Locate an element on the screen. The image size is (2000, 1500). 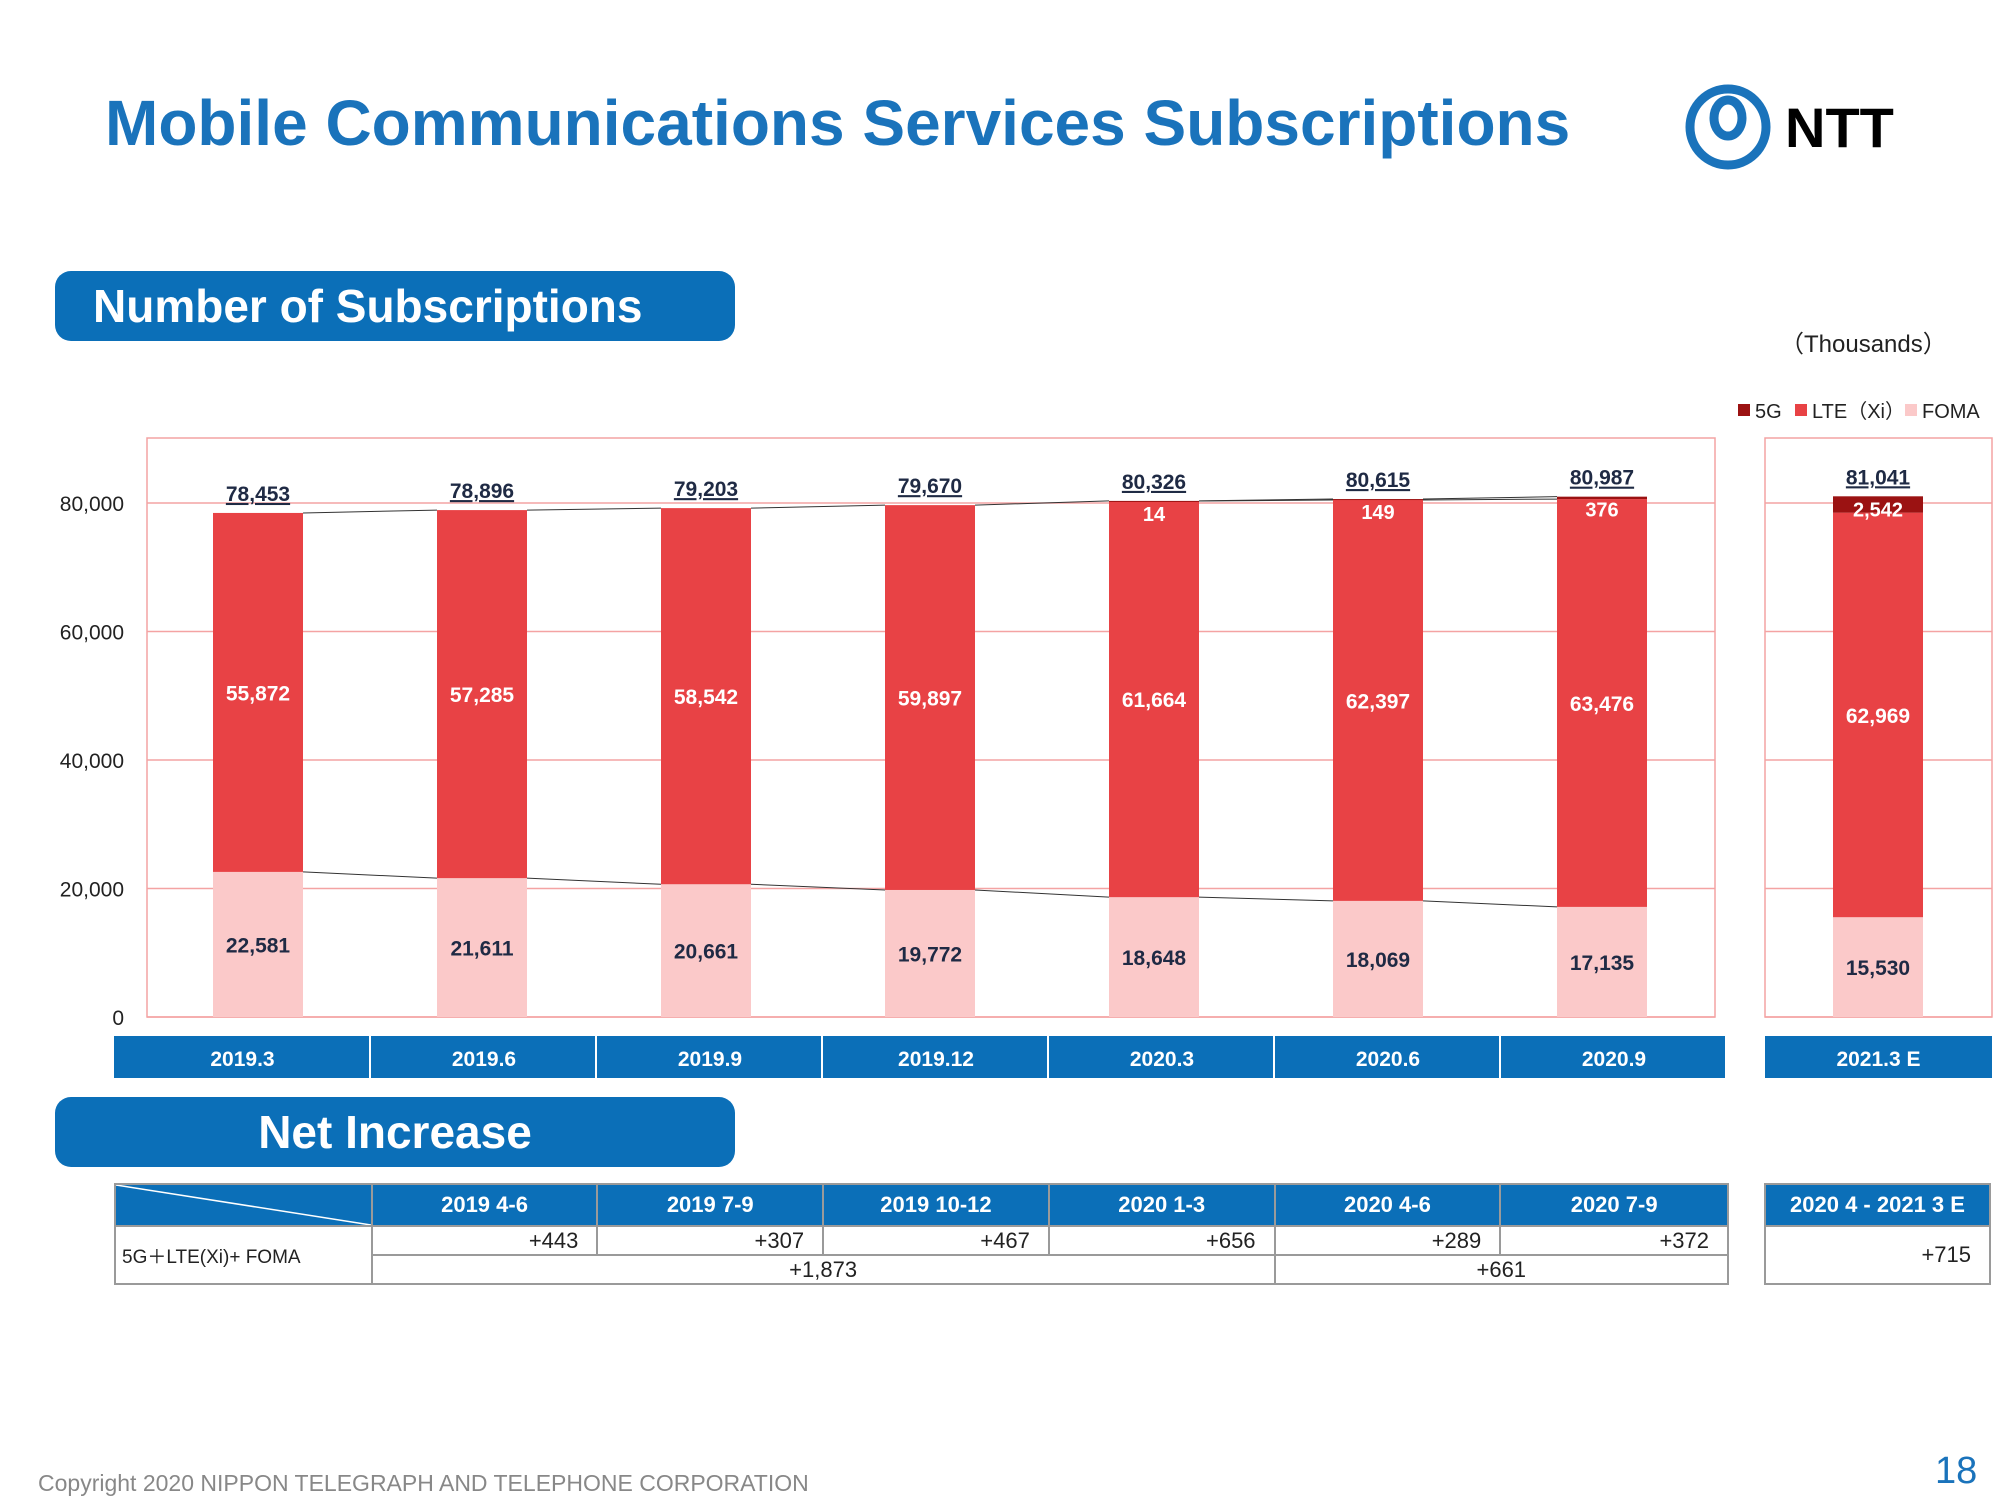
data-label-lte: 55,872 is located at coordinates (258, 693).